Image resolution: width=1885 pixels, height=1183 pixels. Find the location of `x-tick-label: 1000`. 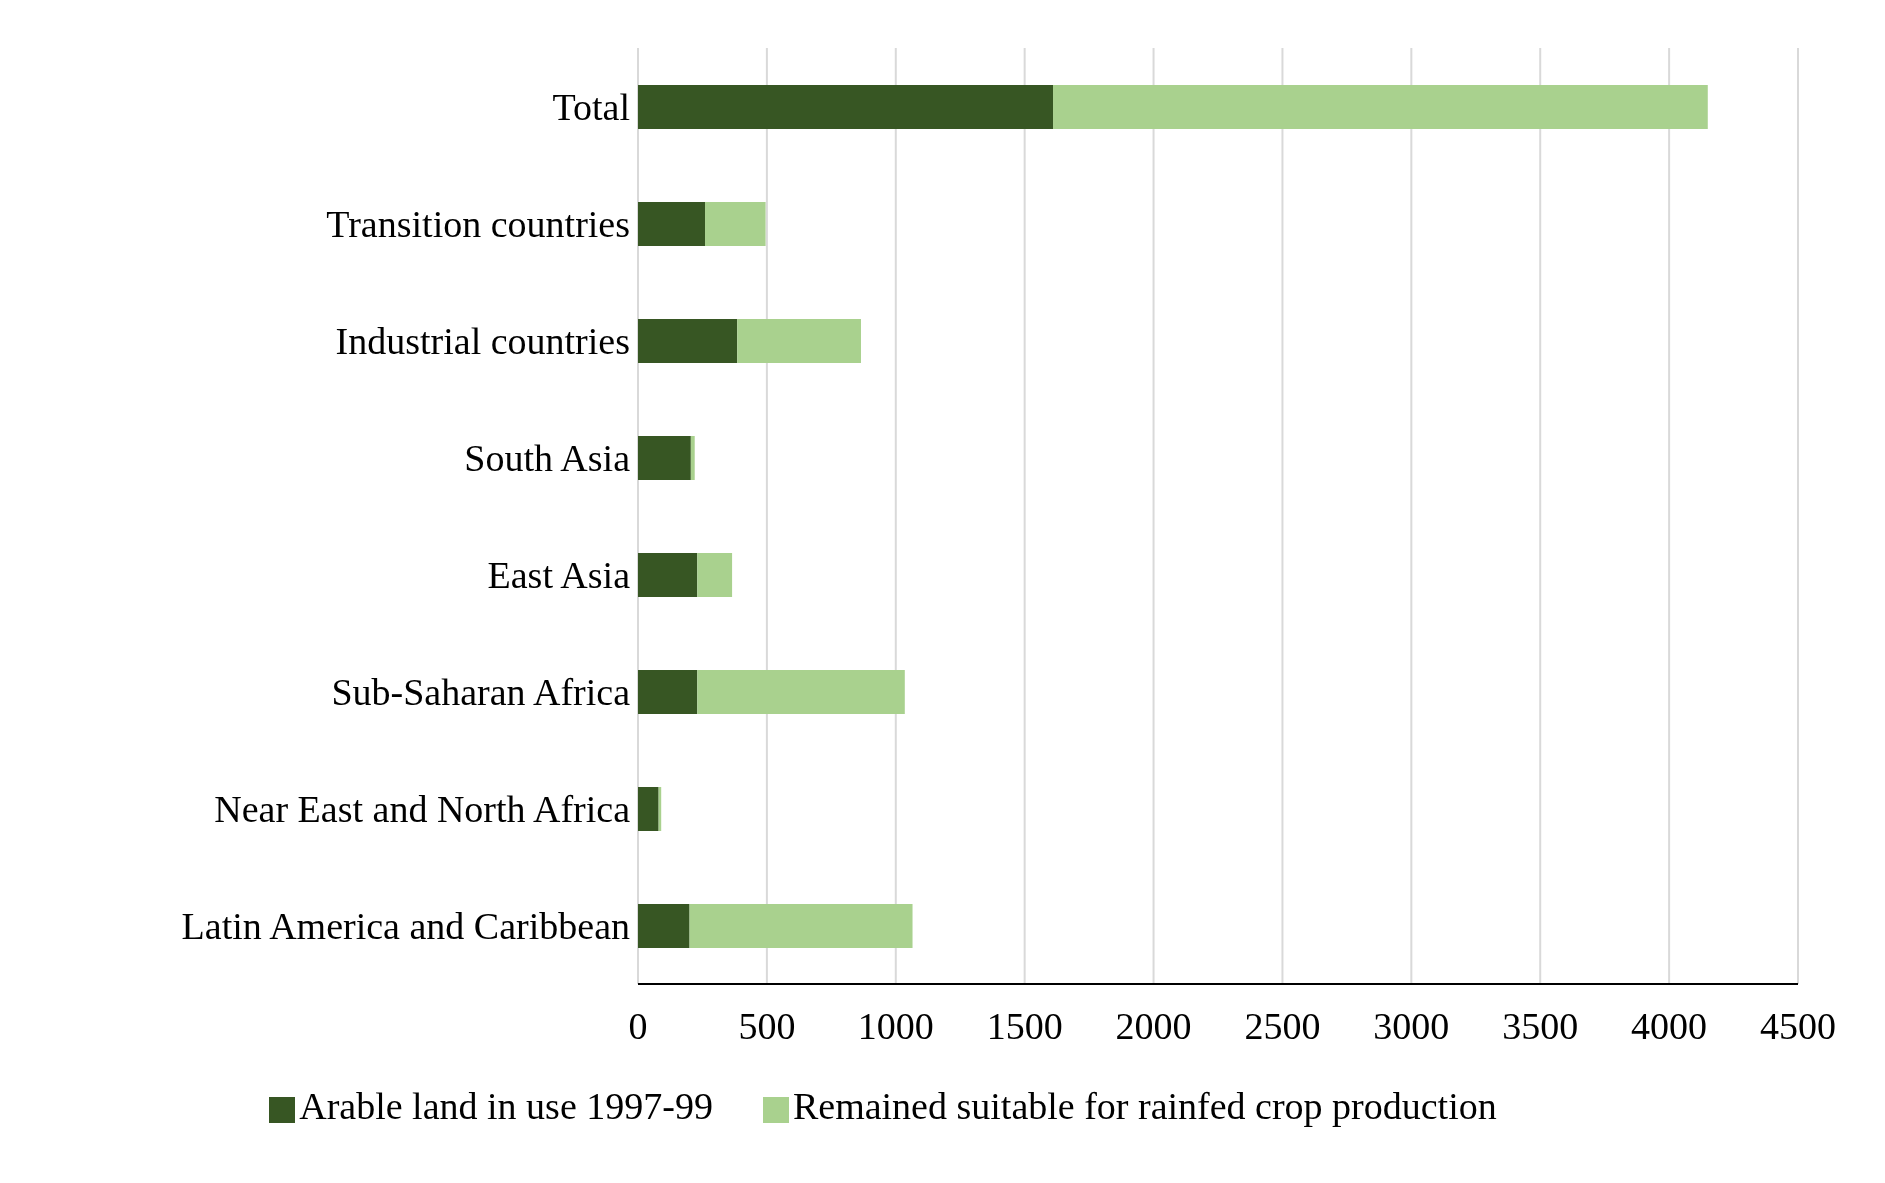

x-tick-label: 1000 is located at coordinates (895, 1025).